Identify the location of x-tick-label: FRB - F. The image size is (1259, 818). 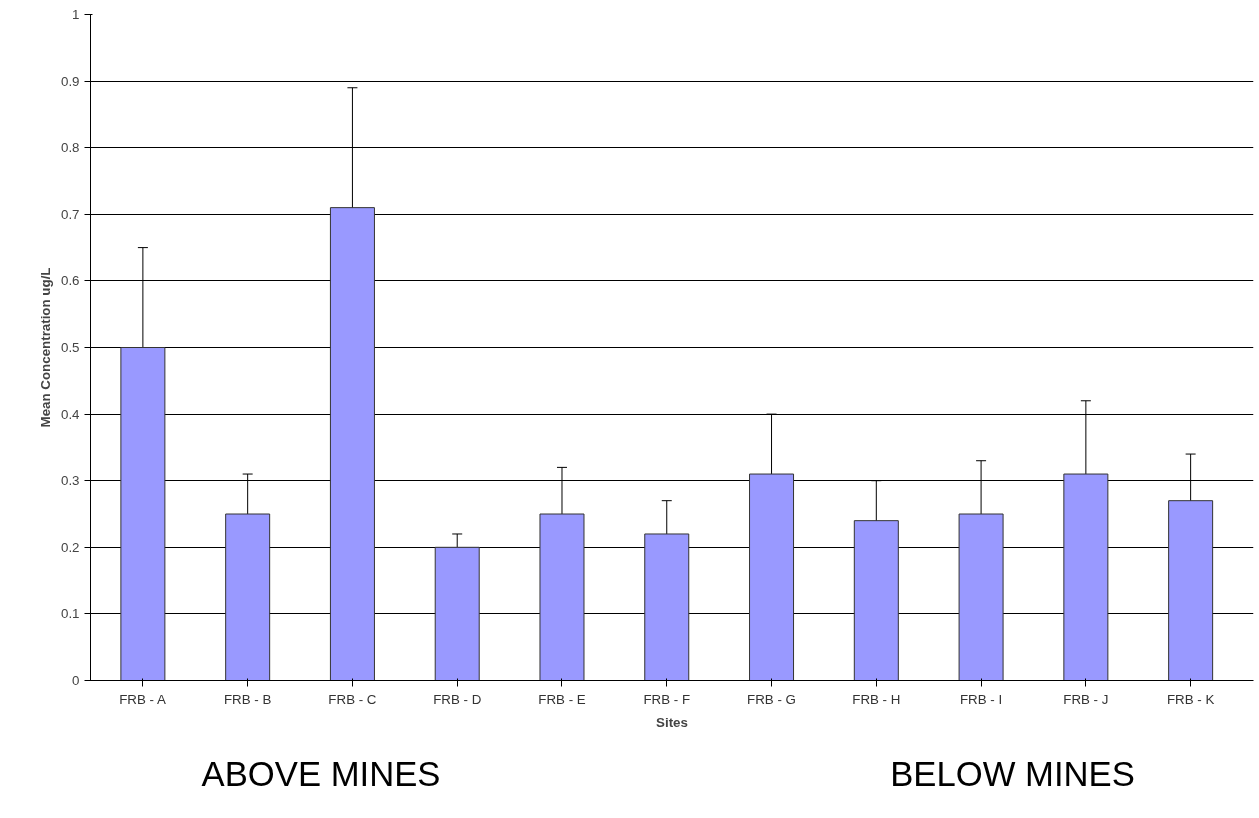
(667, 699).